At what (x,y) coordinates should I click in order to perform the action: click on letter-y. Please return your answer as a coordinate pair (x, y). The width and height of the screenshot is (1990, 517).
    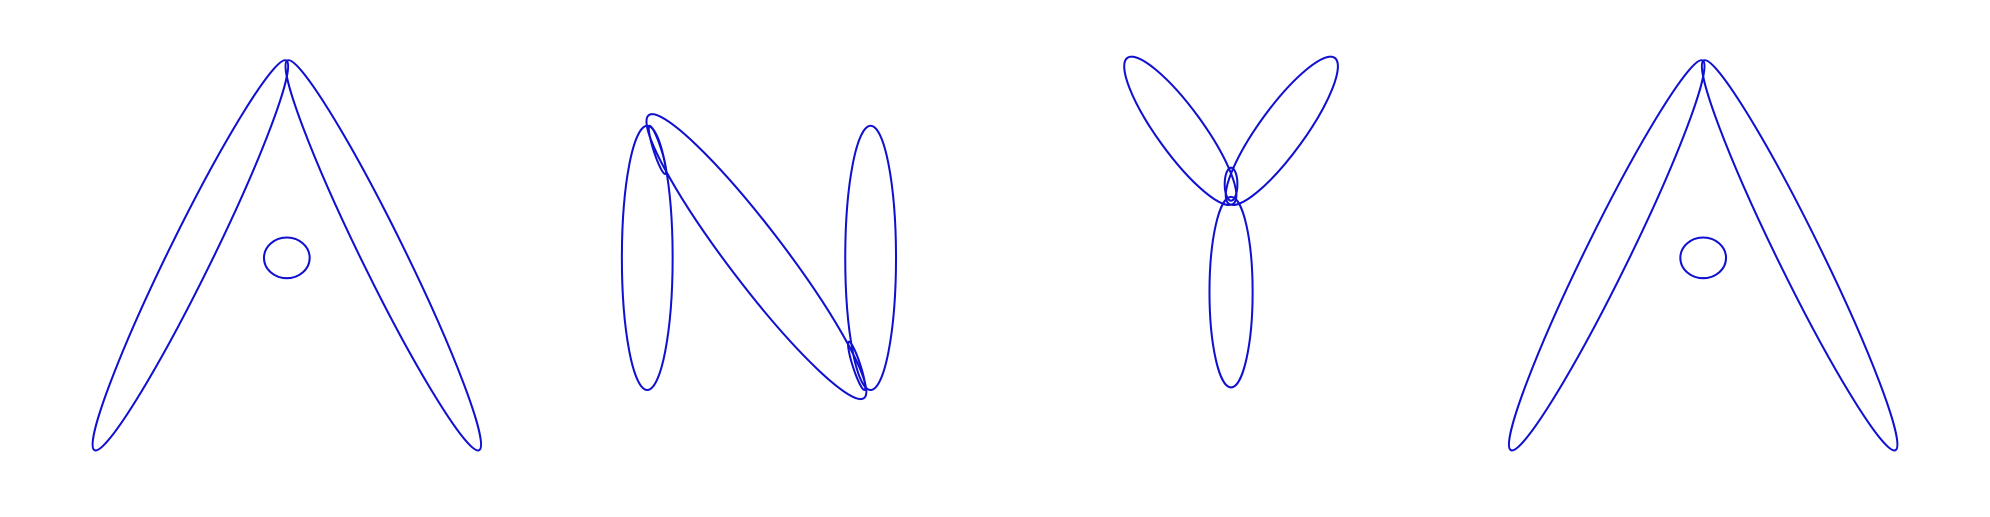
    Looking at the image, I should click on (1231, 222).